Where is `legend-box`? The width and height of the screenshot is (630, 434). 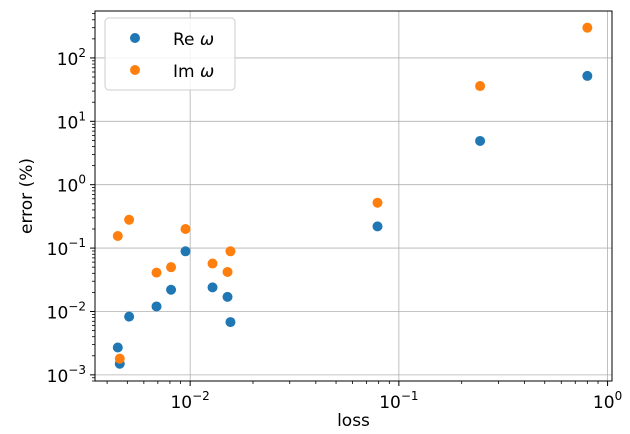
legend-box is located at coordinates (170, 54).